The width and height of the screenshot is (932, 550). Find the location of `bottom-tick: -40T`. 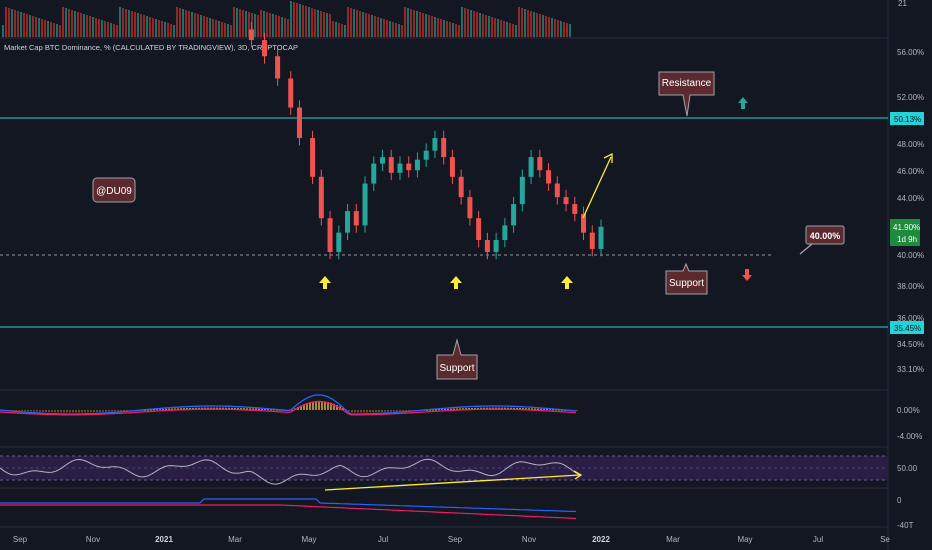

bottom-tick: -40T is located at coordinates (905, 525).